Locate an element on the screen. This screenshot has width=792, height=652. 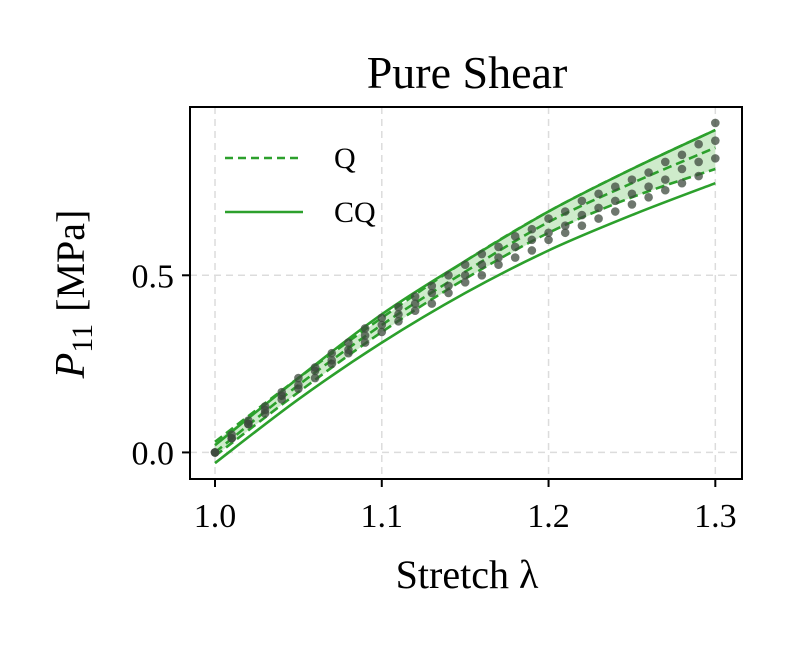
y-axis-label-subscript: 11 is located at coordinates (82, 338).